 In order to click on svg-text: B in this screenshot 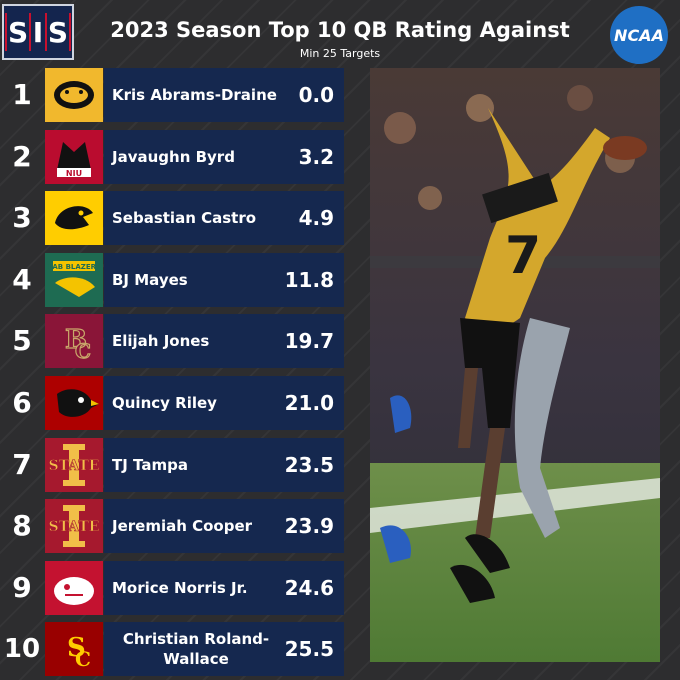, I will do `click(76, 340)`.